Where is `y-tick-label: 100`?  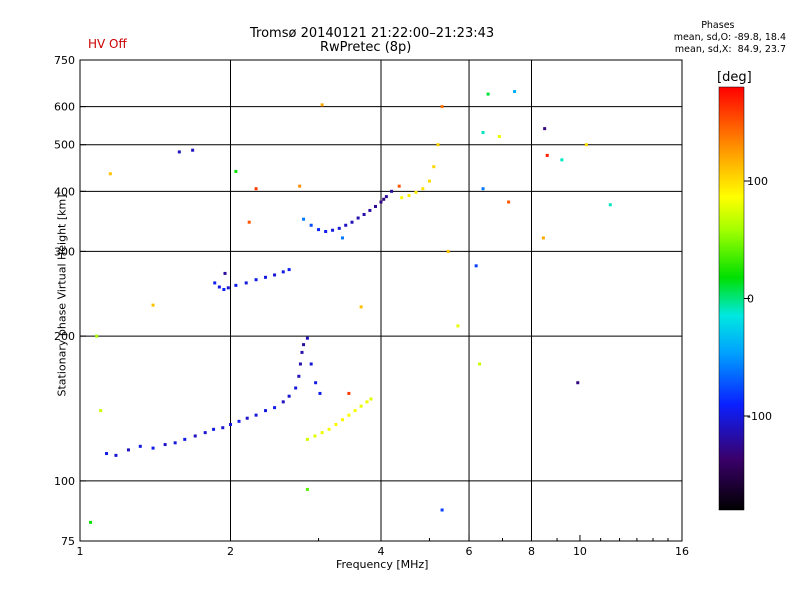 y-tick-label: 100 is located at coordinates (64, 481).